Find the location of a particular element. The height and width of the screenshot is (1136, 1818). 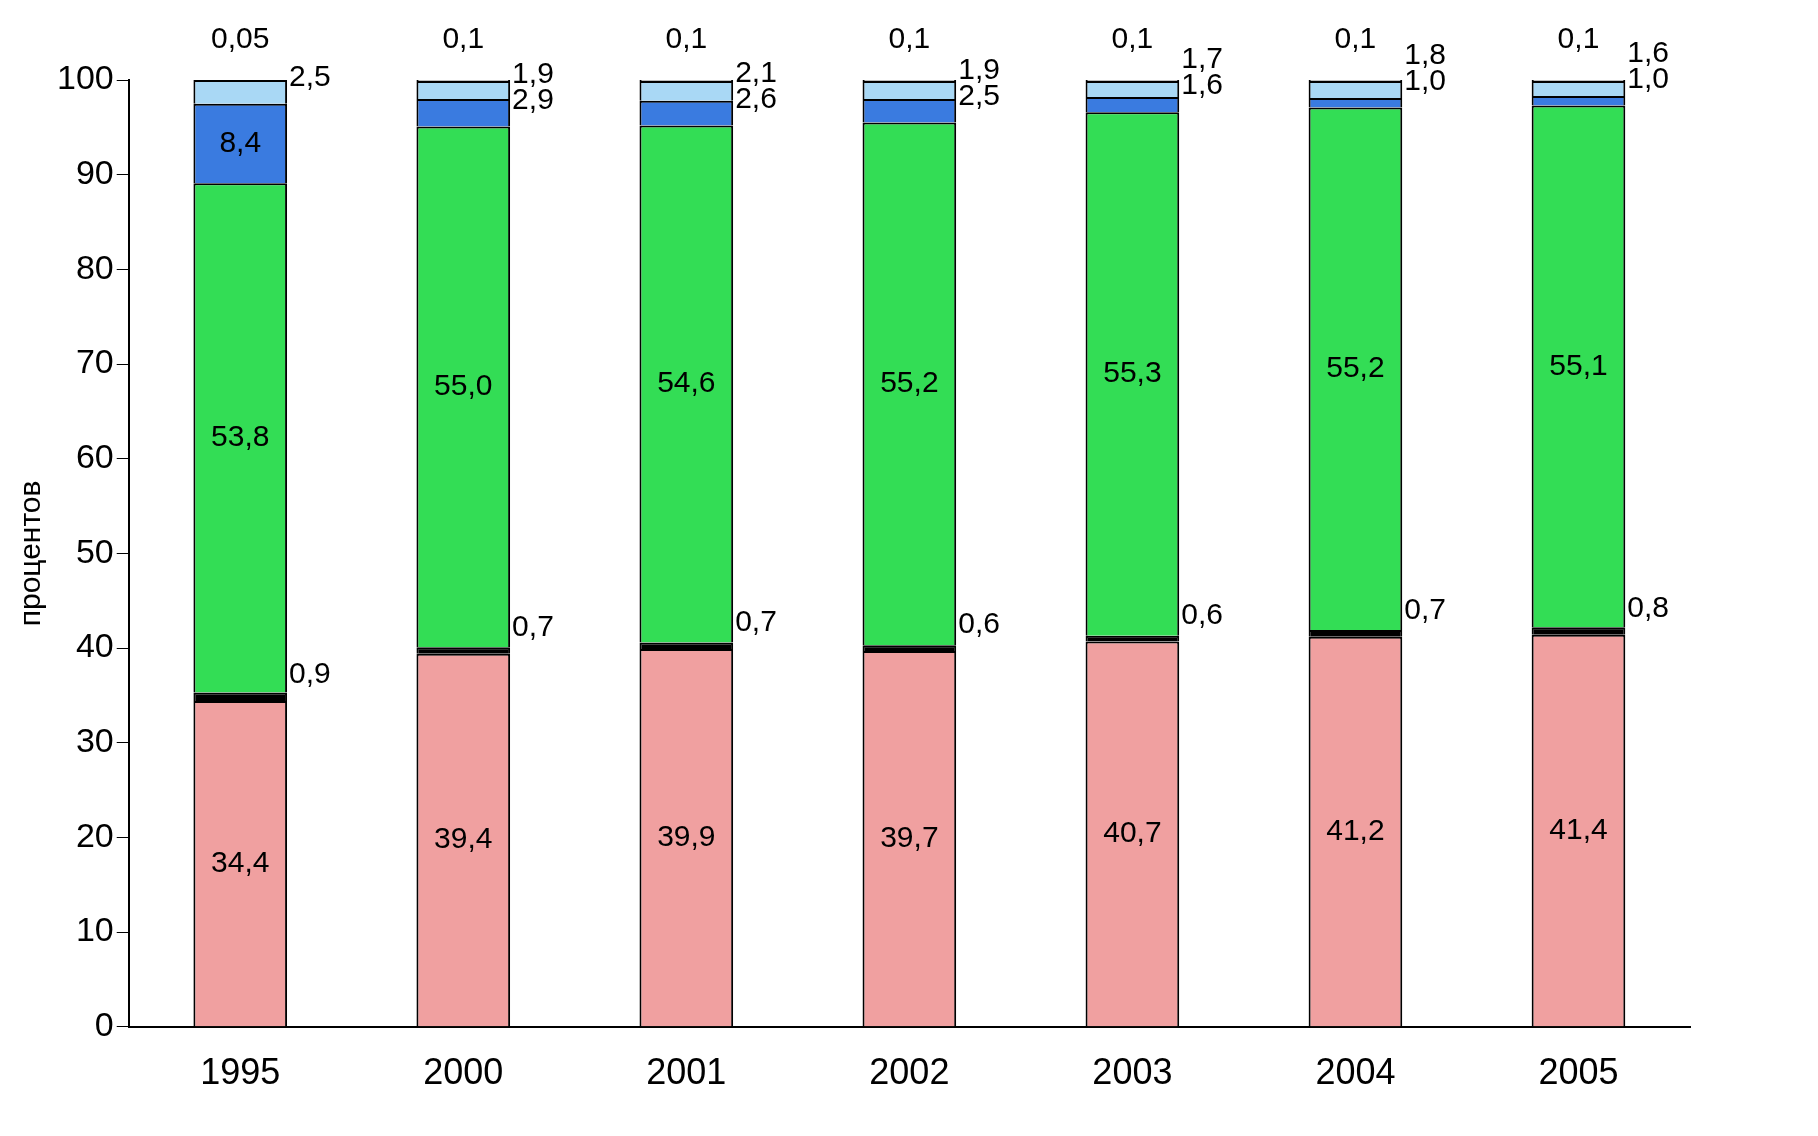

y-tick-label: 70 is located at coordinates (94, 361).